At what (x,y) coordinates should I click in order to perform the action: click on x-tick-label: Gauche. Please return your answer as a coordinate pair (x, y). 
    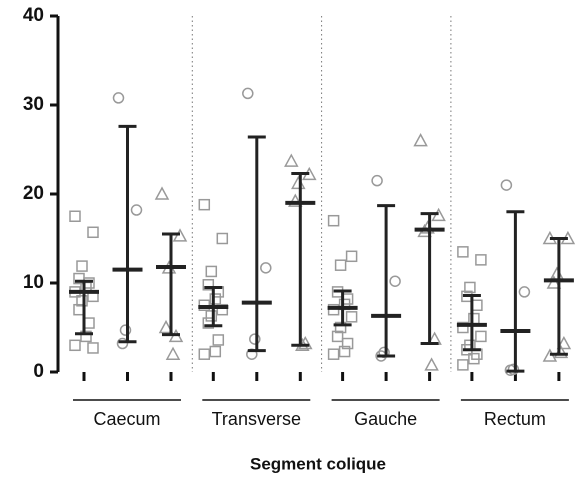
    Looking at the image, I should click on (385, 419).